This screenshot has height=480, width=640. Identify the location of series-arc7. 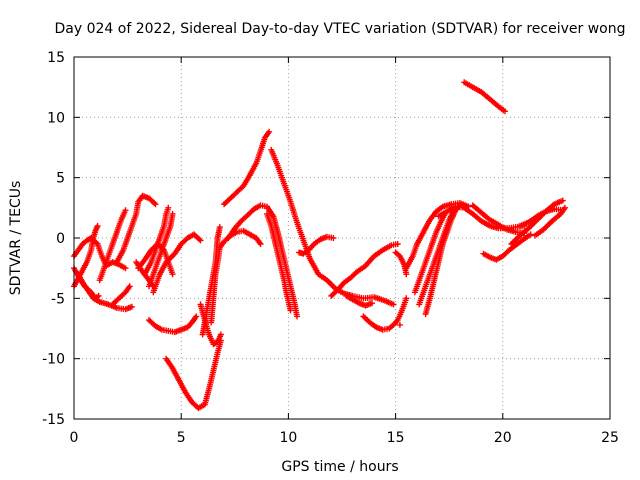
(136, 229).